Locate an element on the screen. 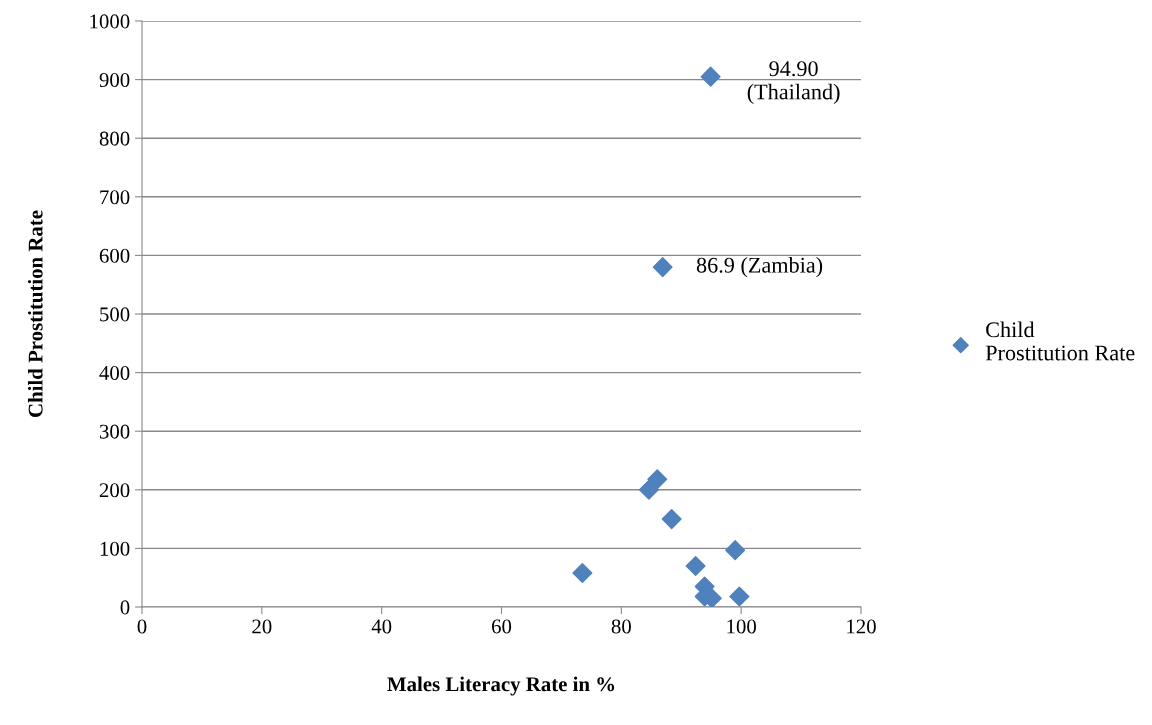  y-tick-label: 800 is located at coordinates (114, 138).